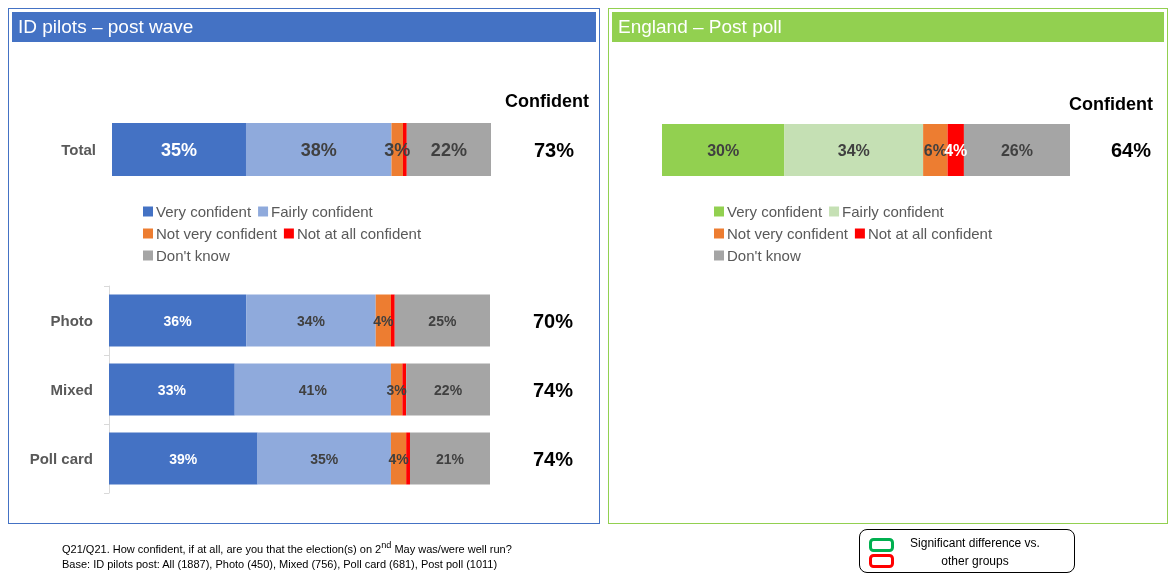 The height and width of the screenshot is (574, 1168). What do you see at coordinates (313, 389) in the screenshot?
I see `data-label: 41%` at bounding box center [313, 389].